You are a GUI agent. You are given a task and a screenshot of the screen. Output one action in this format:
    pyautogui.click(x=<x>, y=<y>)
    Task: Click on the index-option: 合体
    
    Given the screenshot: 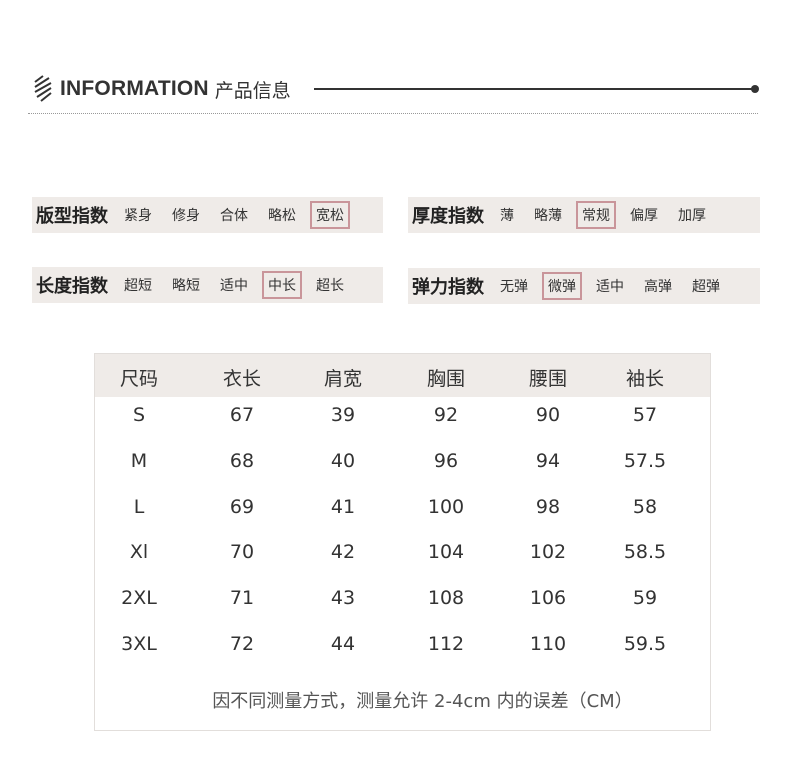 What is the action you would take?
    pyautogui.click(x=234, y=216)
    